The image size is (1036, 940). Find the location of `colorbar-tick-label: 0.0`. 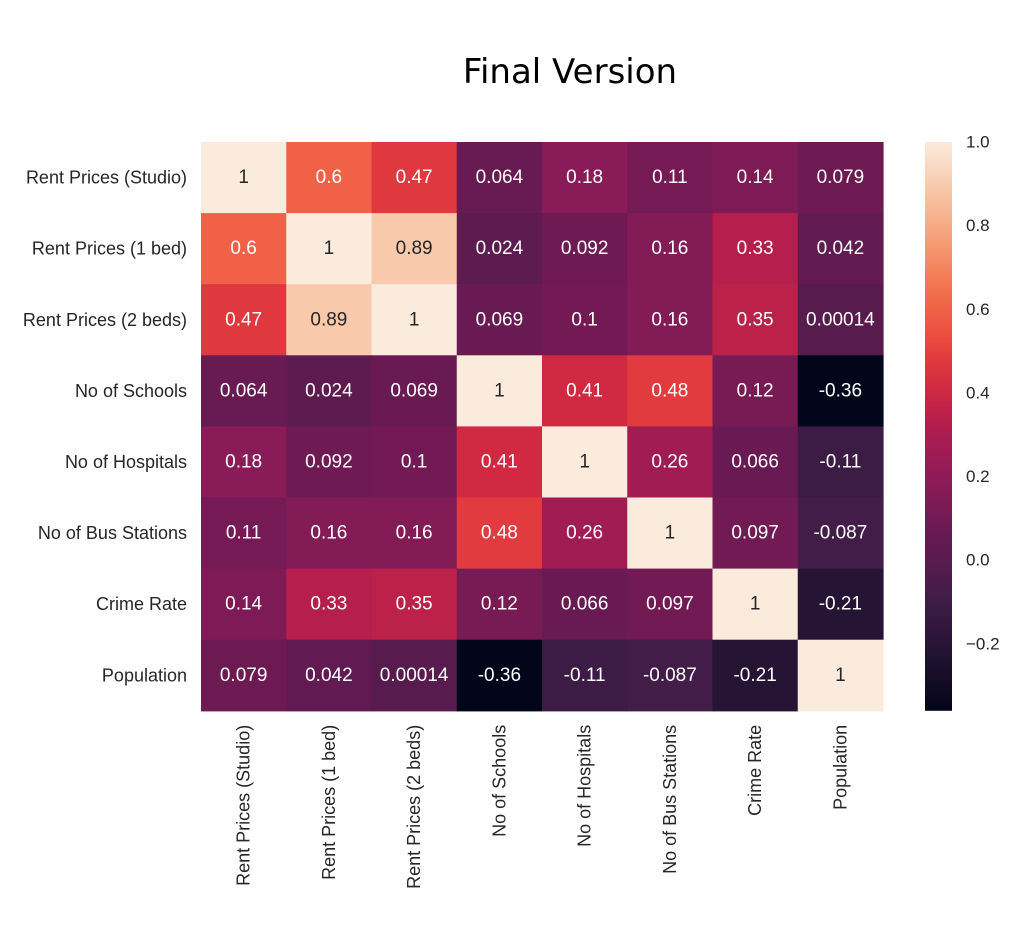

colorbar-tick-label: 0.0 is located at coordinates (978, 560).